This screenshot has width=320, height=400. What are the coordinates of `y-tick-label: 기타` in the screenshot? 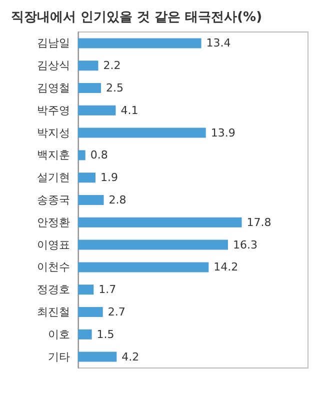 It's located at (59, 357).